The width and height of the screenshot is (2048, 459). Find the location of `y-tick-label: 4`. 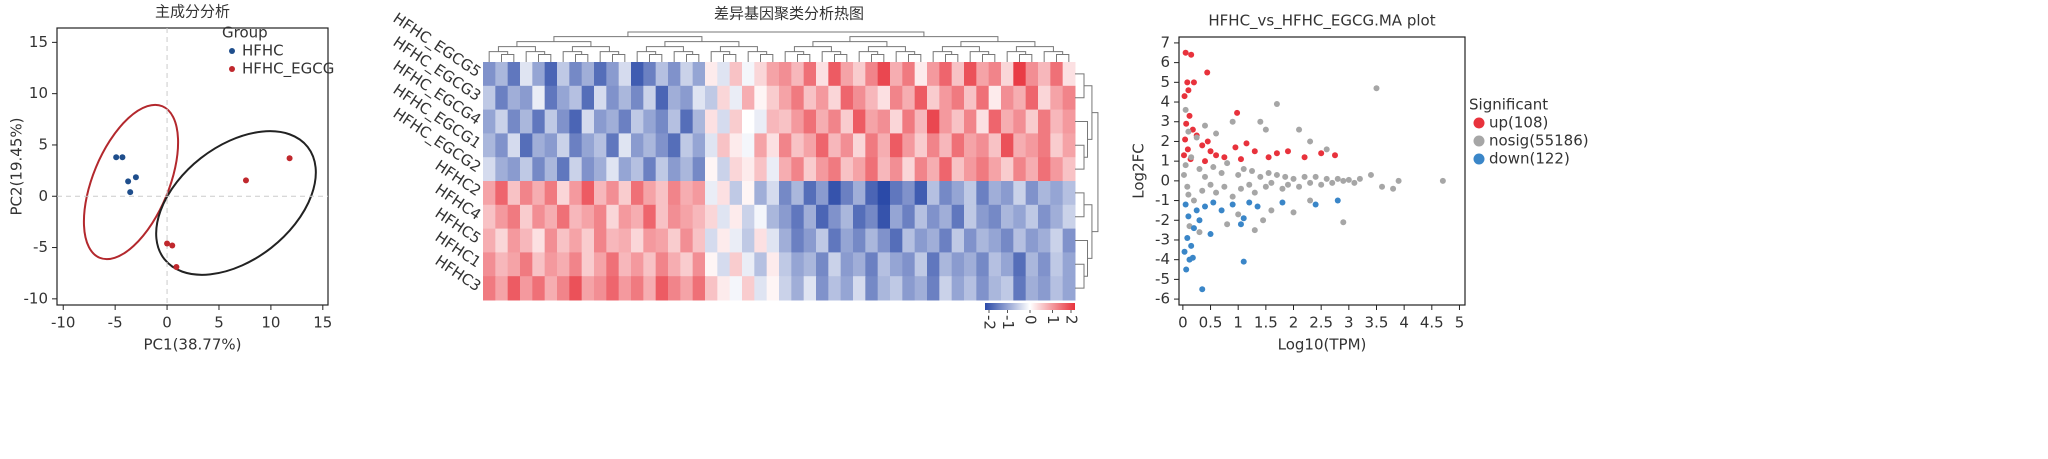

y-tick-label: 4 is located at coordinates (1165, 102).